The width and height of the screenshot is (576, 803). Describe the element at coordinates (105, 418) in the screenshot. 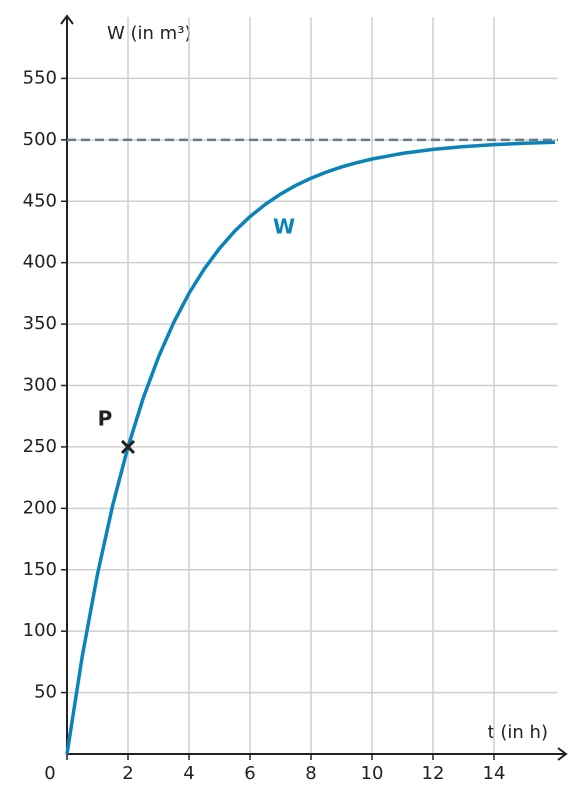

I see `point-label: P` at that location.